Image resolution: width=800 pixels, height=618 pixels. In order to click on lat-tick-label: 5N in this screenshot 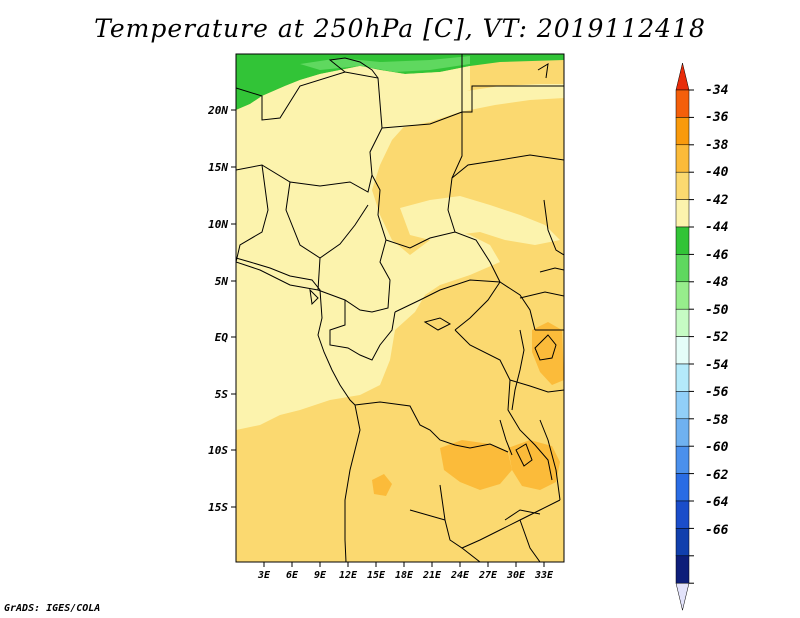, I will do `click(222, 281)`.